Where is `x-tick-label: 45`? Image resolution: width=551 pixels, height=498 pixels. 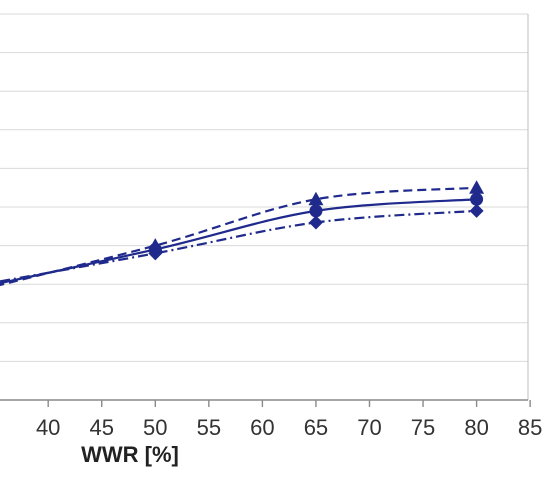
x-tick-label: 45 is located at coordinates (102, 427).